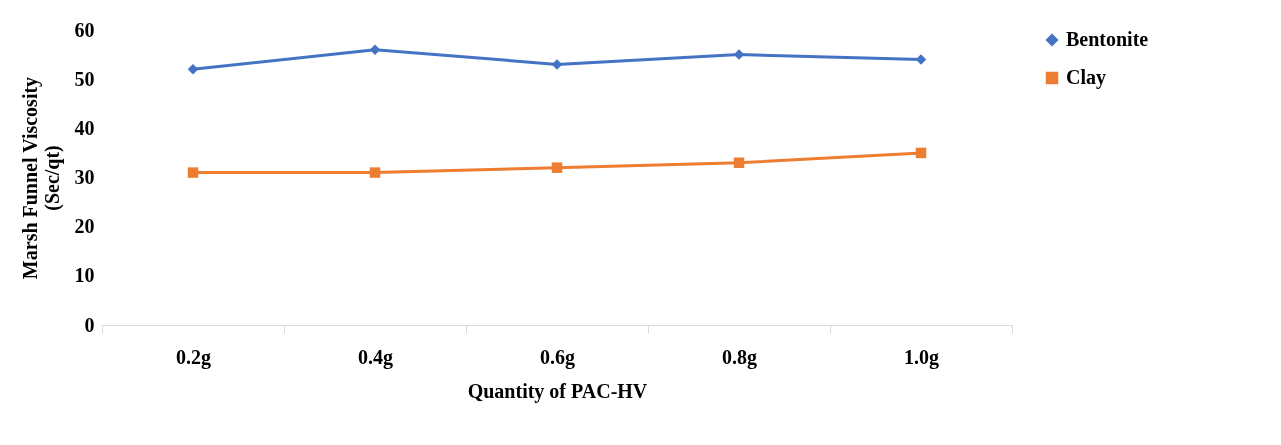 The width and height of the screenshot is (1281, 445). I want to click on y-tick-label: 20, so click(84, 226).